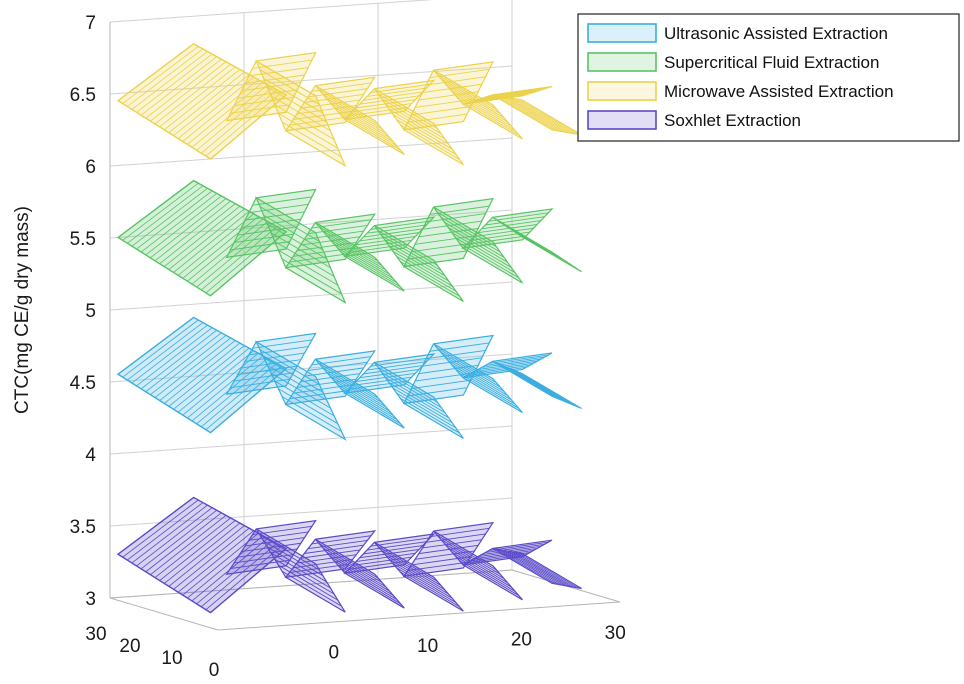  What do you see at coordinates (90, 23) in the screenshot?
I see `z-tick-label: 7` at bounding box center [90, 23].